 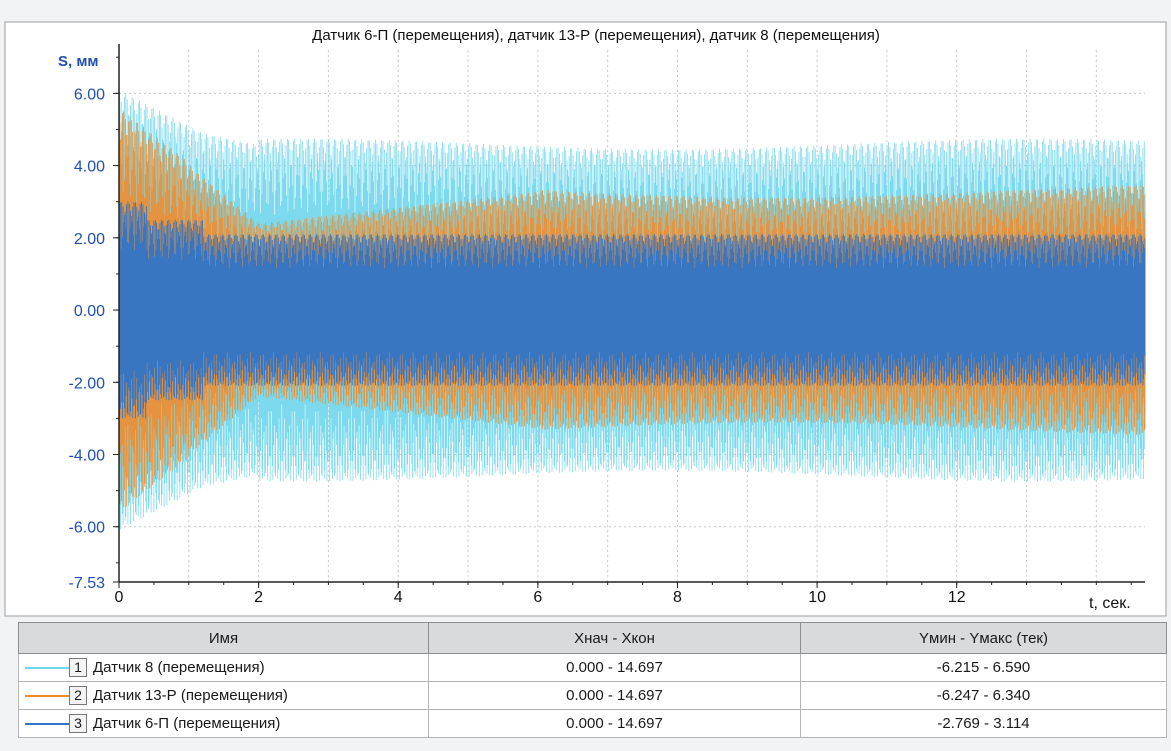 I want to click on y-tick-label: 0.00, so click(x=89, y=311).